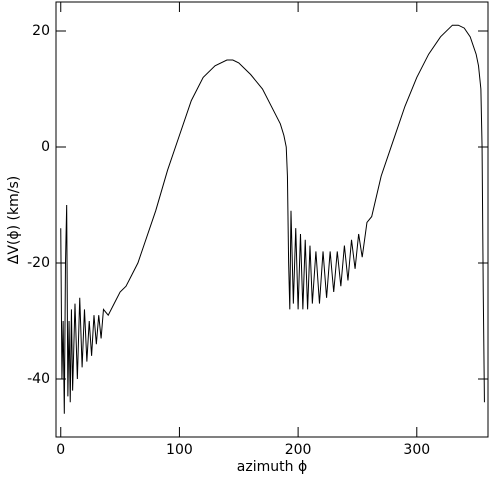 This screenshot has height=483, width=494. I want to click on x-tick-label: 200, so click(298, 450).